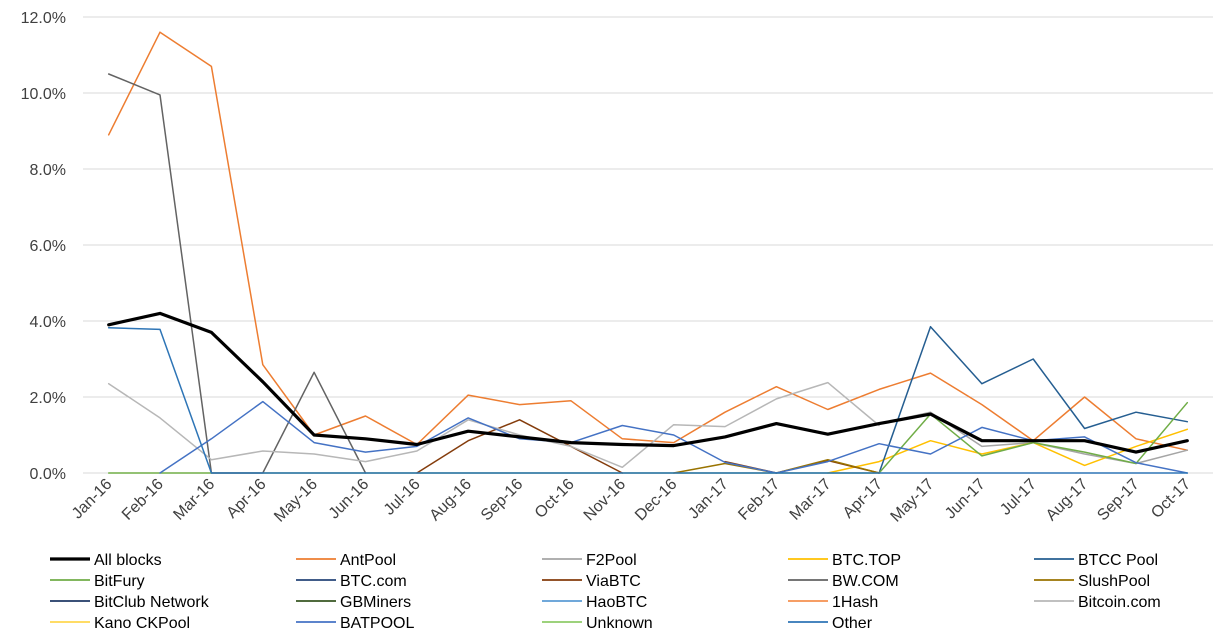 This screenshot has width=1230, height=642. I want to click on x-tick-label: Jun-17, so click(965, 499).